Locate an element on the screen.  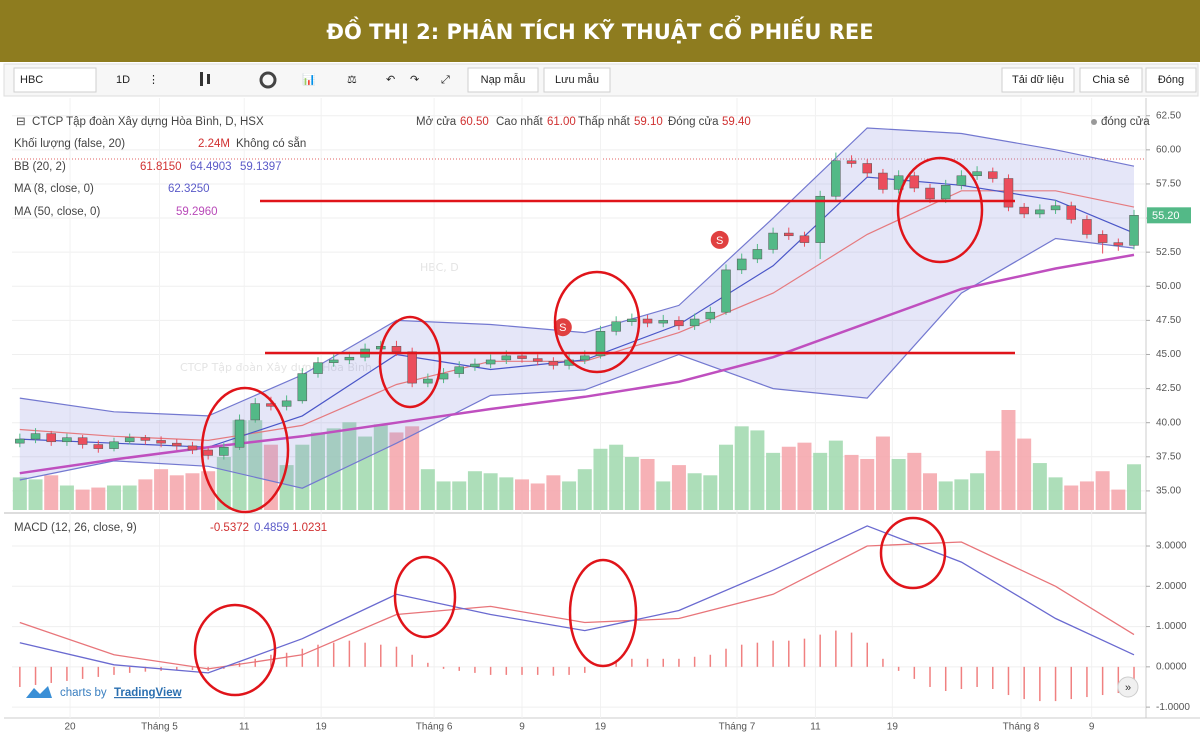
branding-name: TradingView is located at coordinates (148, 693).